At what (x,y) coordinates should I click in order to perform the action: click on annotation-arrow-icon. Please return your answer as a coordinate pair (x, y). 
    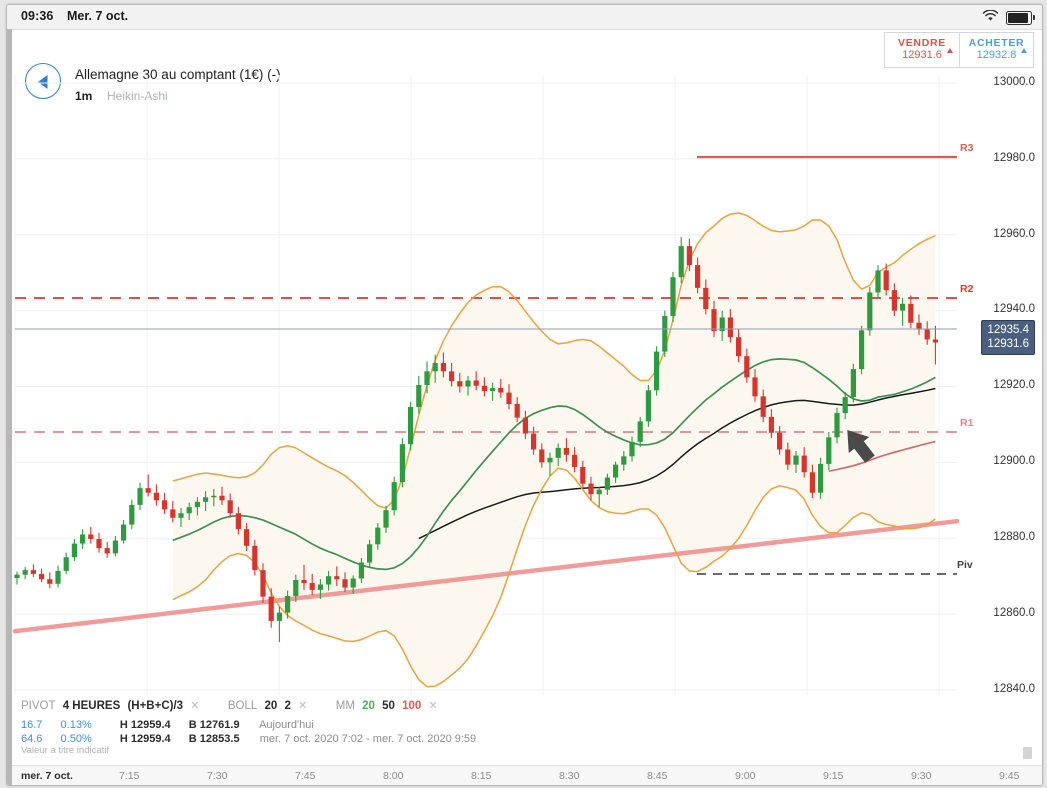
    Looking at the image, I should click on (861, 446).